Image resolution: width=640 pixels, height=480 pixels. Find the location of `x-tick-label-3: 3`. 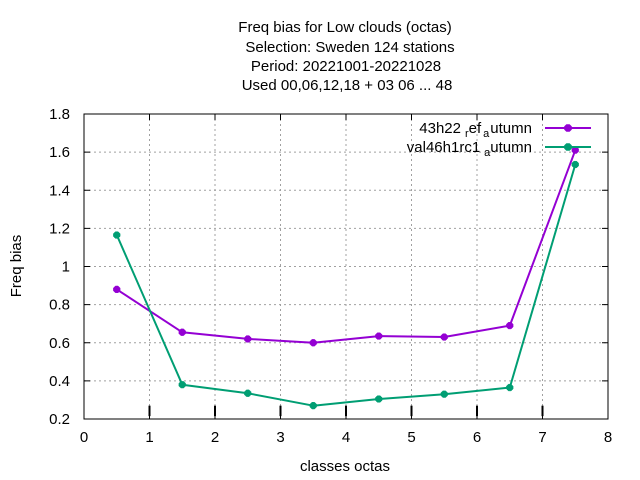

x-tick-label-3: 3 is located at coordinates (280, 437).